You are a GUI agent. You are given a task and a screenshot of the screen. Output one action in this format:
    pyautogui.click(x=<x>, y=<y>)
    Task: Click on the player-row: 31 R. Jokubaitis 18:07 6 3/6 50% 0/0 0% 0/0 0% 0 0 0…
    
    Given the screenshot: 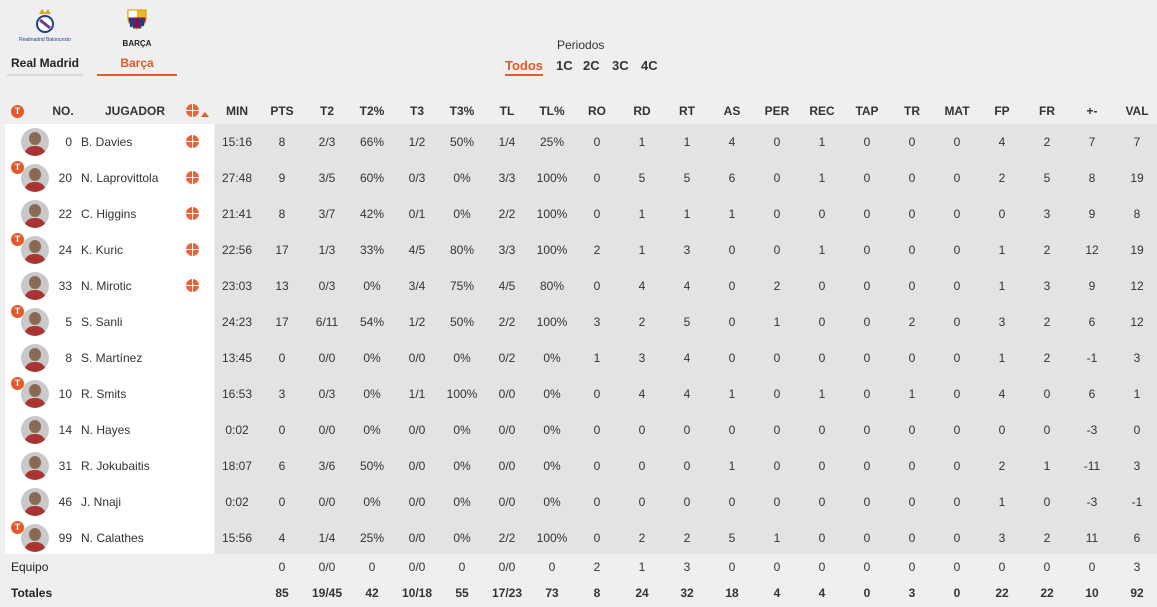 What is the action you would take?
    pyautogui.click(x=578, y=466)
    